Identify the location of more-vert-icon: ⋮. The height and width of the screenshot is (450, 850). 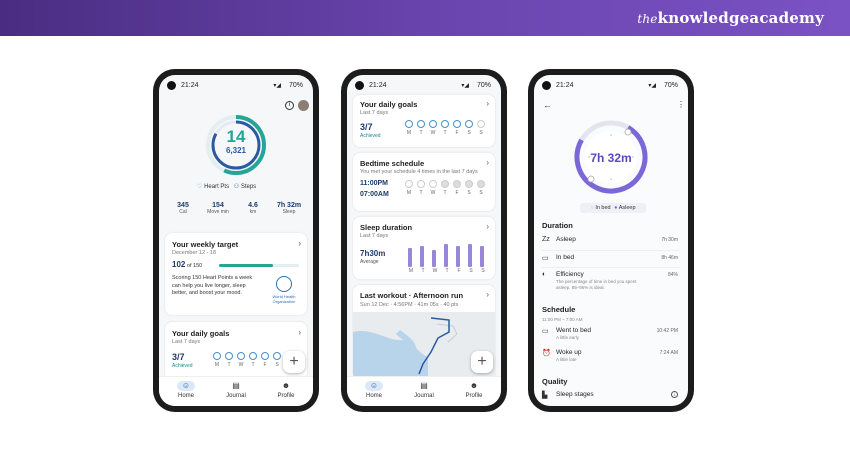
(681, 104).